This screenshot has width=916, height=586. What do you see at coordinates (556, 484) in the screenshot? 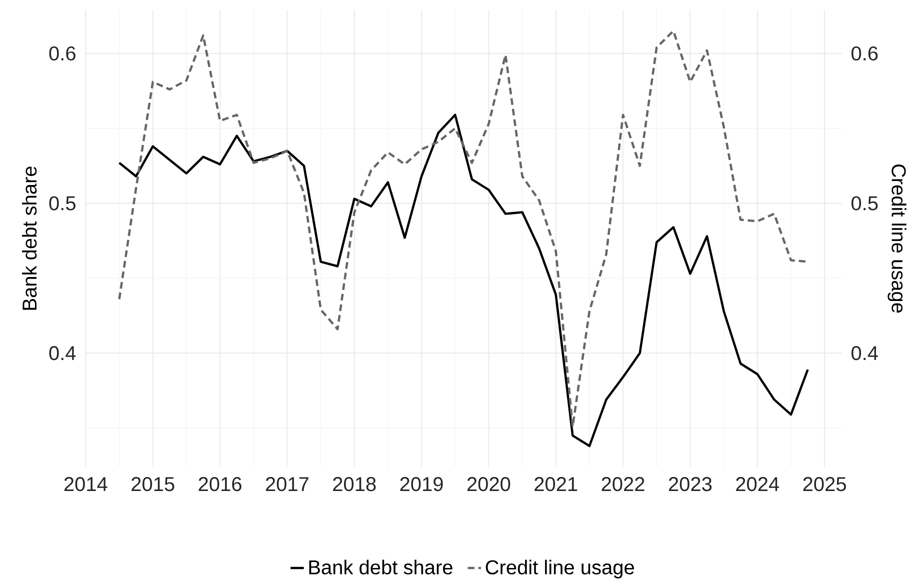
I see `x-tick-label: 2021` at bounding box center [556, 484].